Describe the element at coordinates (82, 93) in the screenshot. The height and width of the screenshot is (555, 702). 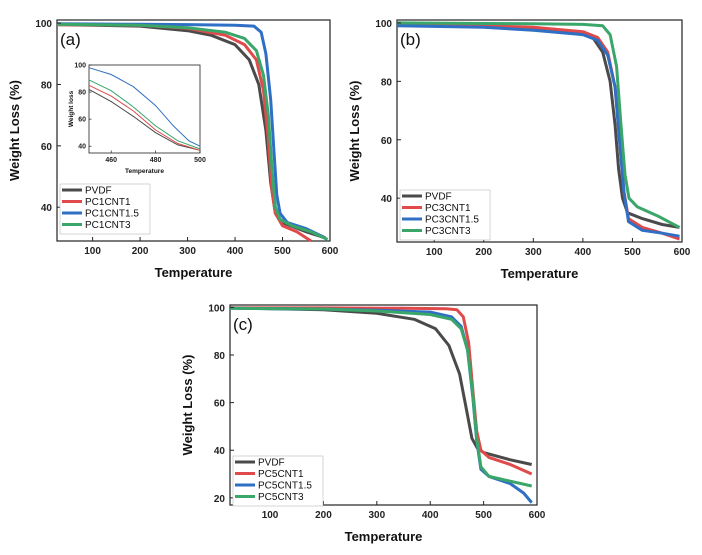
I see `inset-y-tick-label: 80` at that location.